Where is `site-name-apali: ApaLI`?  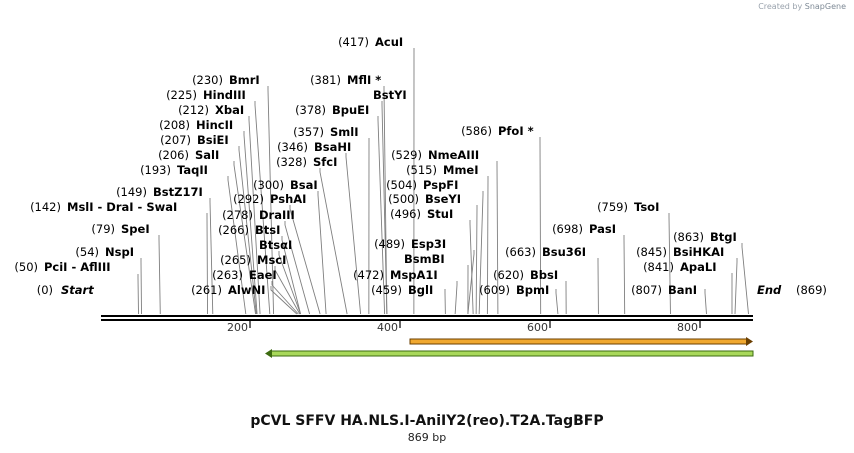 site-name-apali: ApaLI is located at coordinates (698, 267).